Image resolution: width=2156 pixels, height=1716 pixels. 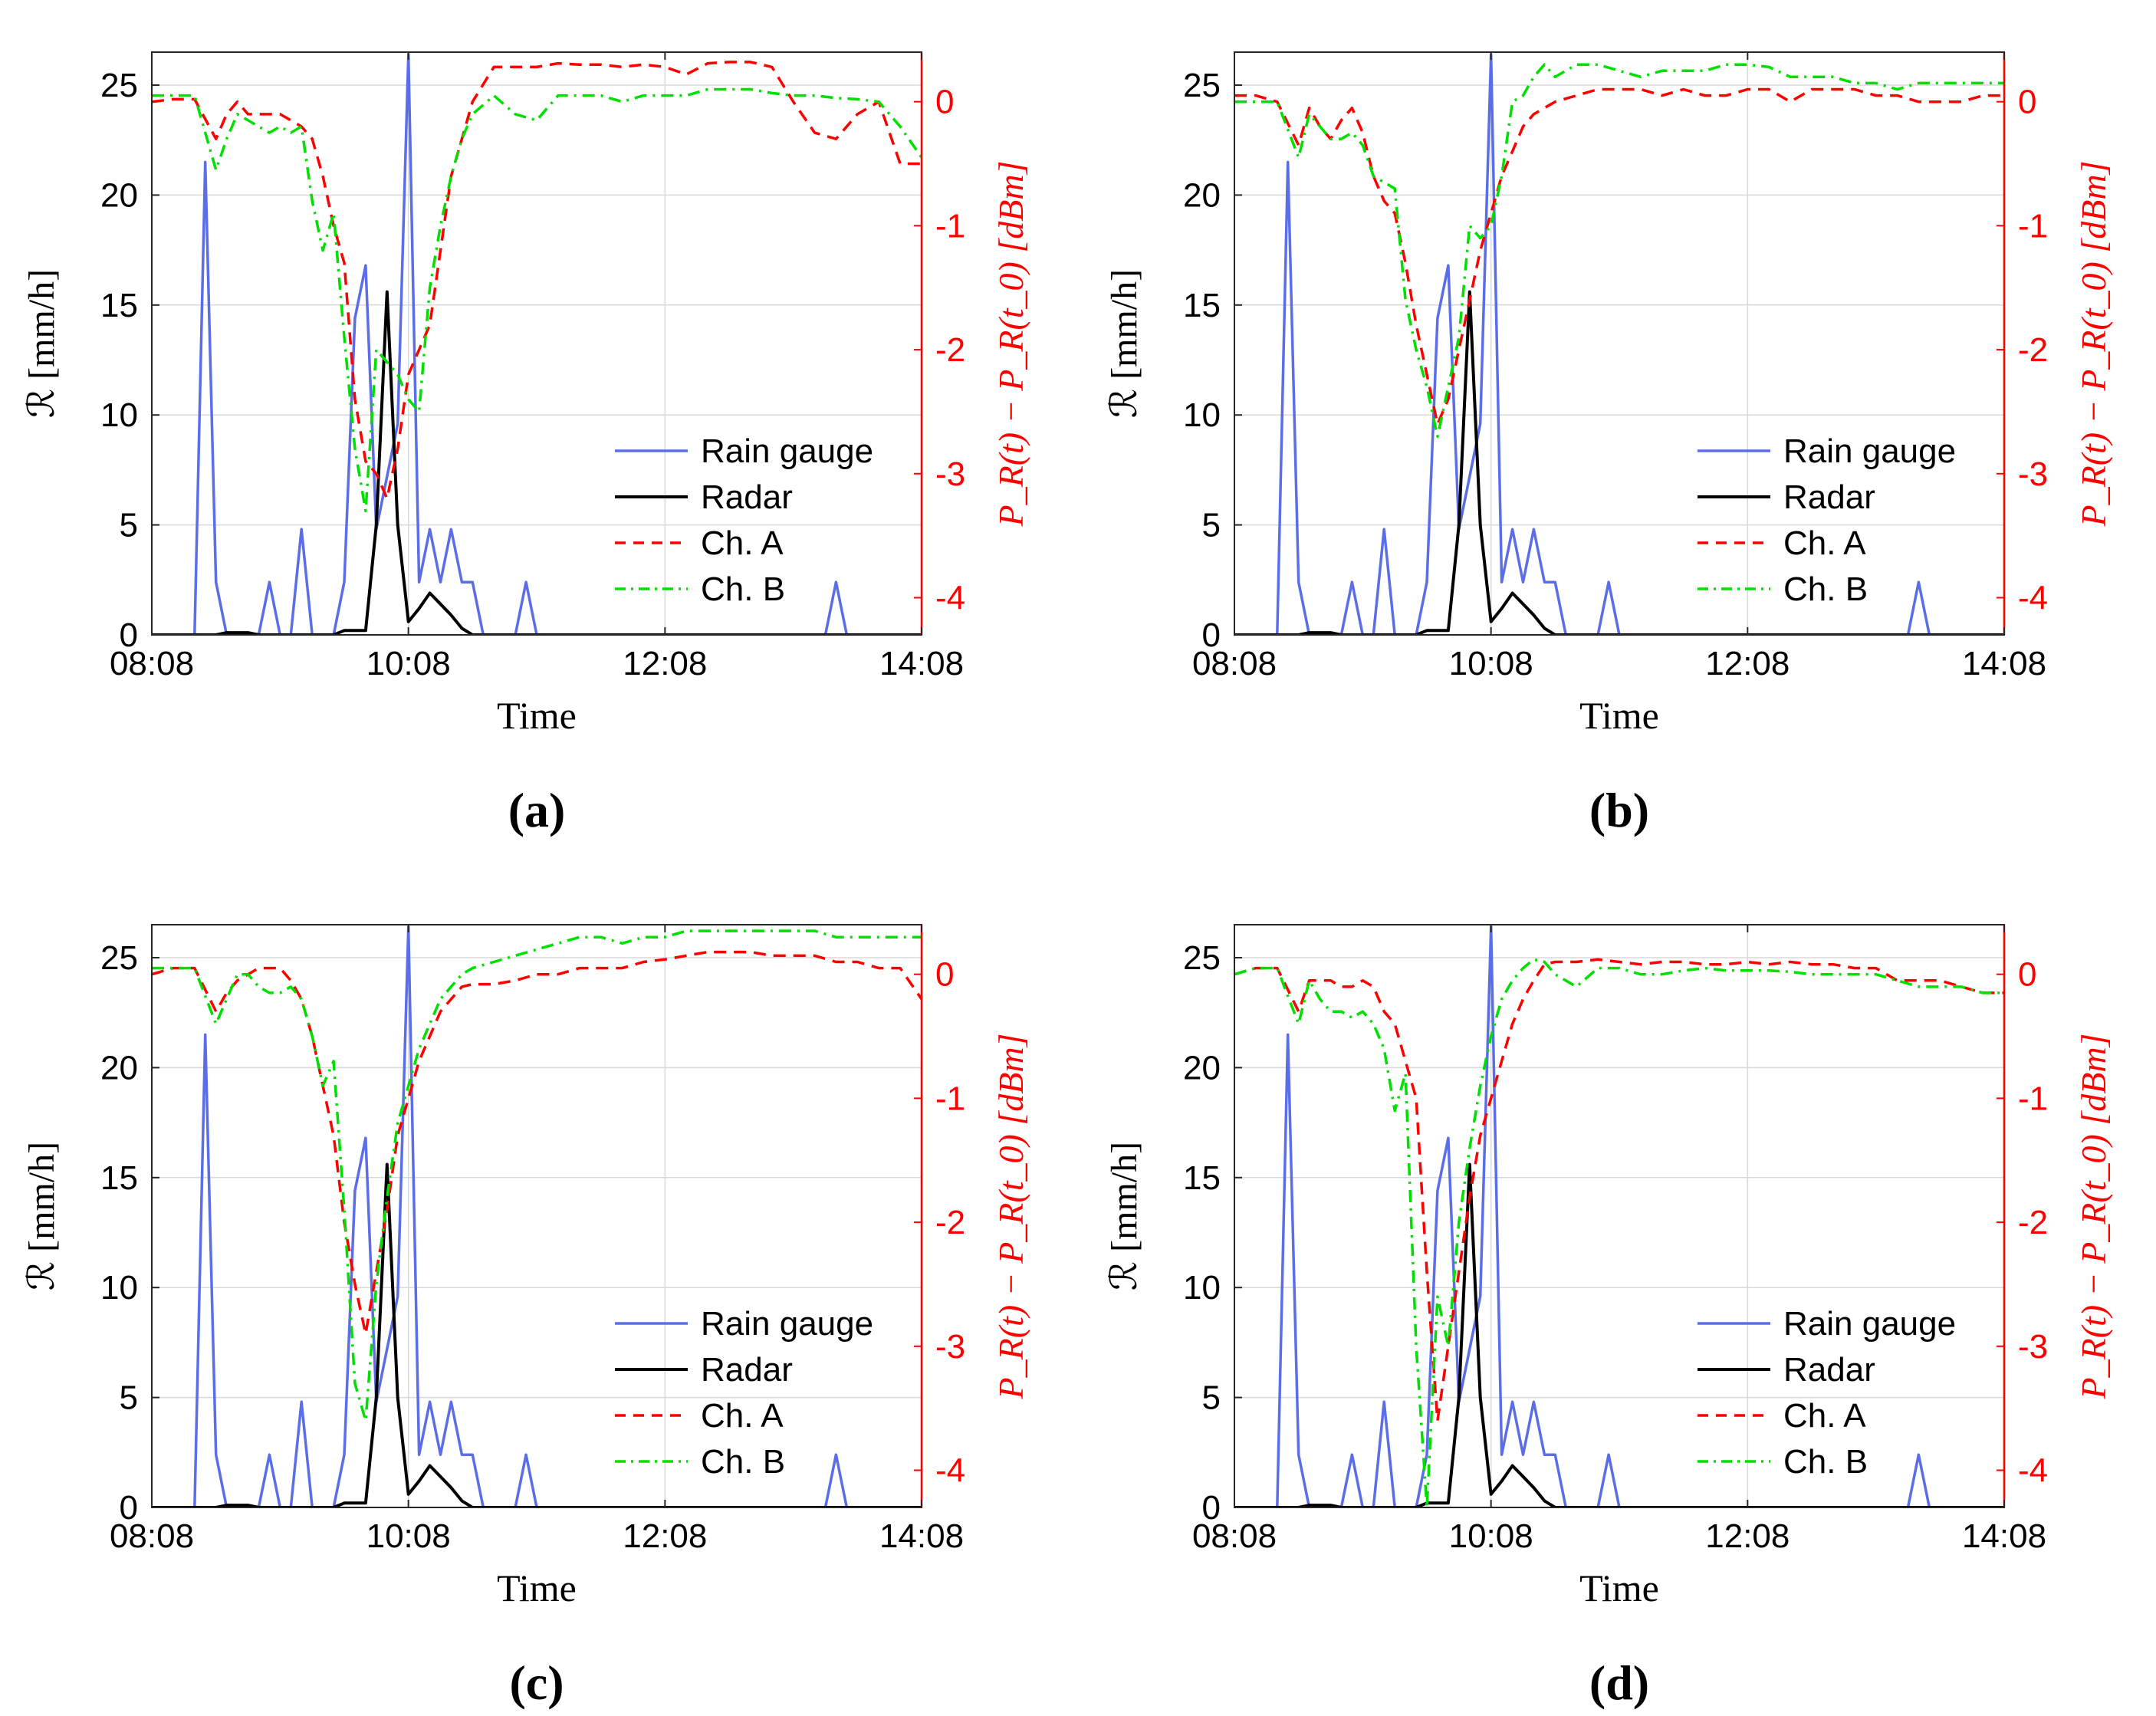 I want to click on panel-label: (a), so click(x=537, y=810).